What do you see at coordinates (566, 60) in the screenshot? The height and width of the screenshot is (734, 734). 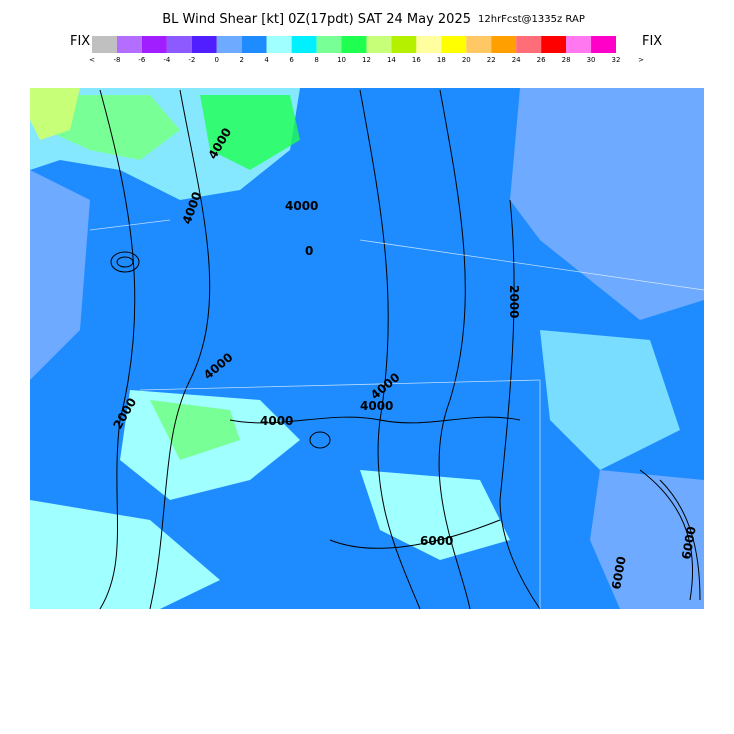 I see `colorbar-label: 28` at bounding box center [566, 60].